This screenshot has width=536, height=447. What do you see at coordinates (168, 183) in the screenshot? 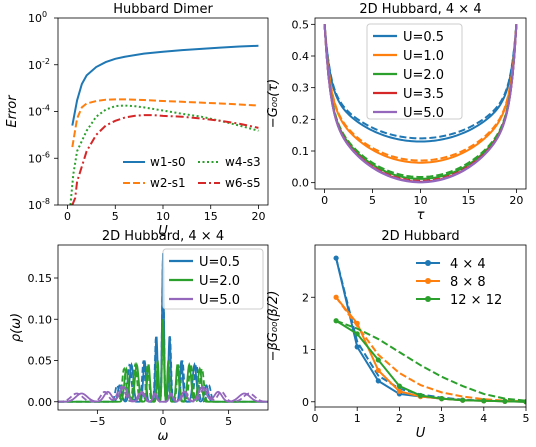
I see `legend-label: w2-s1` at bounding box center [168, 183].